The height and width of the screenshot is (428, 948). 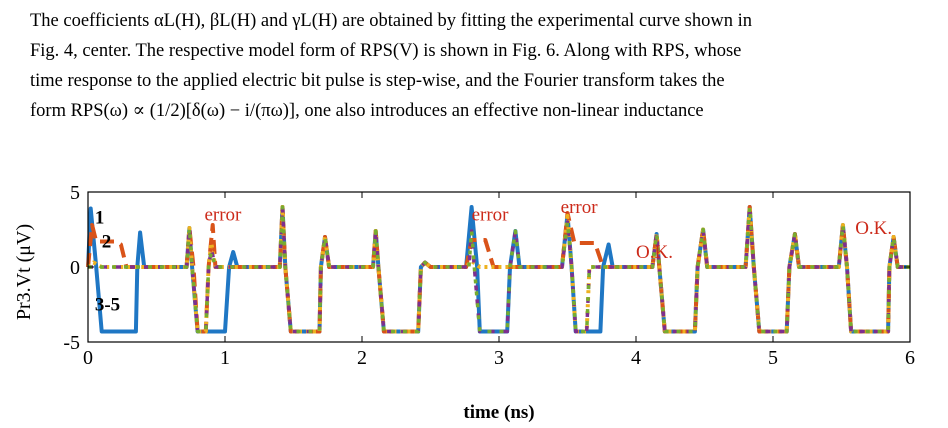 What do you see at coordinates (773, 358) in the screenshot?
I see `x-tick-label: 5` at bounding box center [773, 358].